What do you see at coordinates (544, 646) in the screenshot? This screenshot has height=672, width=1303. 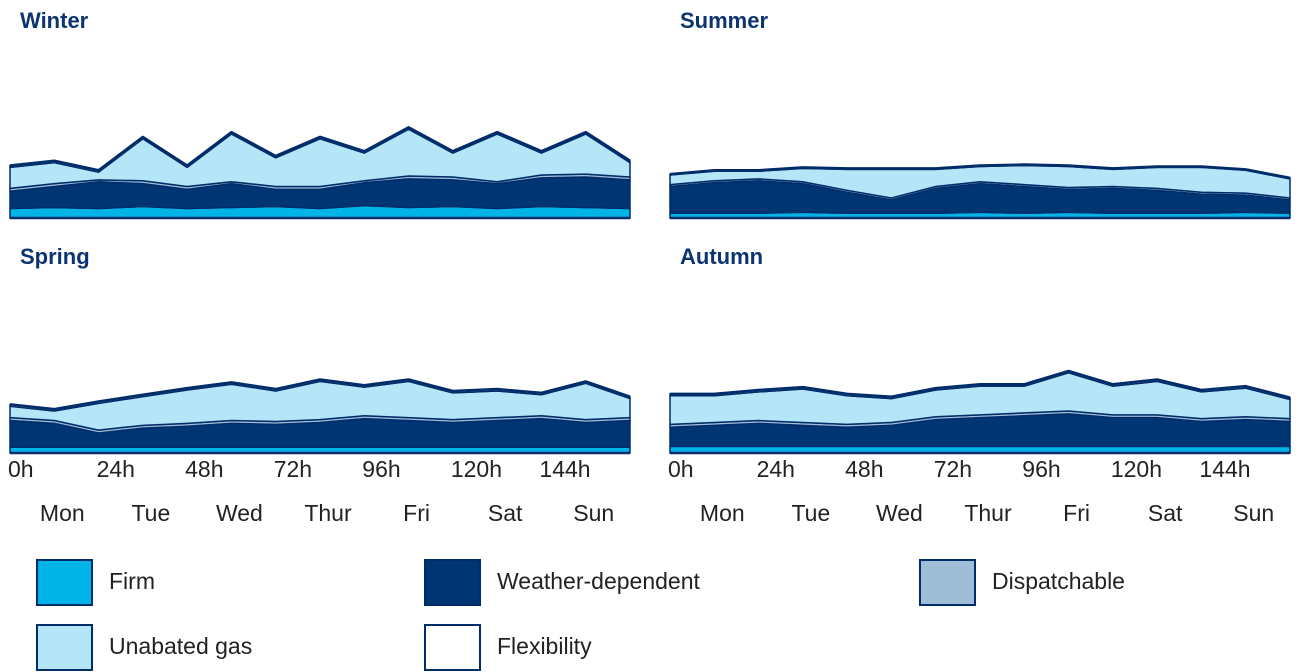 I see `legend-label: Flexibility` at bounding box center [544, 646].